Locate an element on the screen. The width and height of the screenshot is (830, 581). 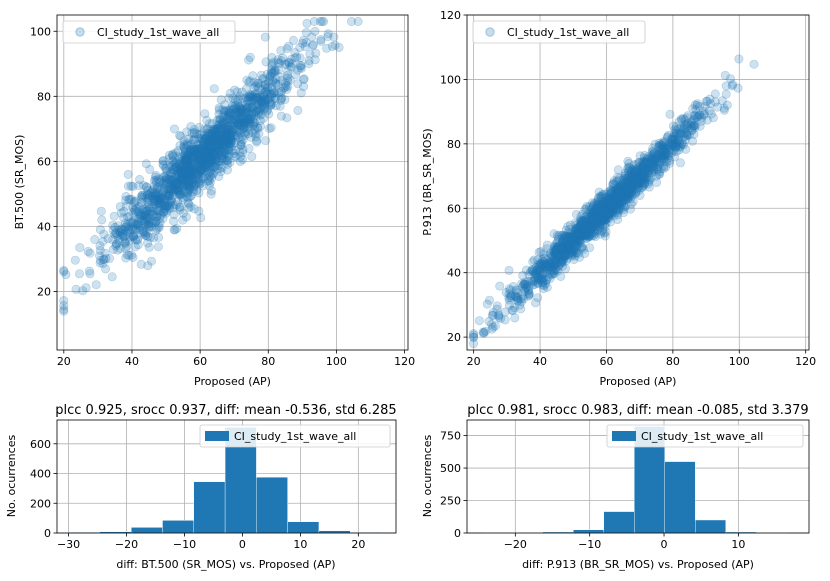
hist-bt500-ylabel: No. ocurrences is located at coordinates (11, 476).